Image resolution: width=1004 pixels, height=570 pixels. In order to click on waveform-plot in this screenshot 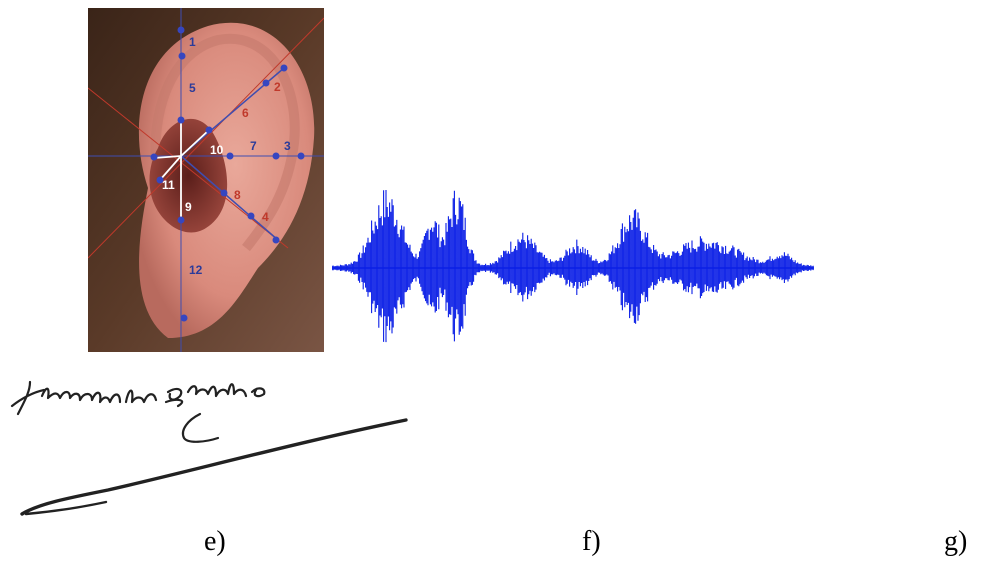, I will do `click(572, 266)`.